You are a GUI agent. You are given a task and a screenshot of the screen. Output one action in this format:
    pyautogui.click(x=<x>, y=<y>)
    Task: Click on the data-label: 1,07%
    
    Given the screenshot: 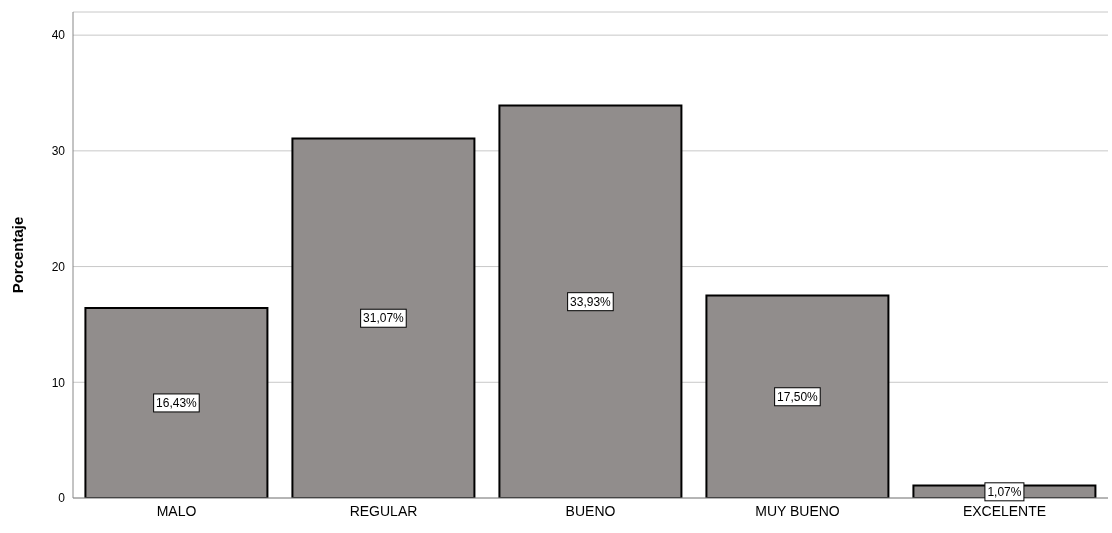 What is the action you would take?
    pyautogui.click(x=1004, y=491)
    